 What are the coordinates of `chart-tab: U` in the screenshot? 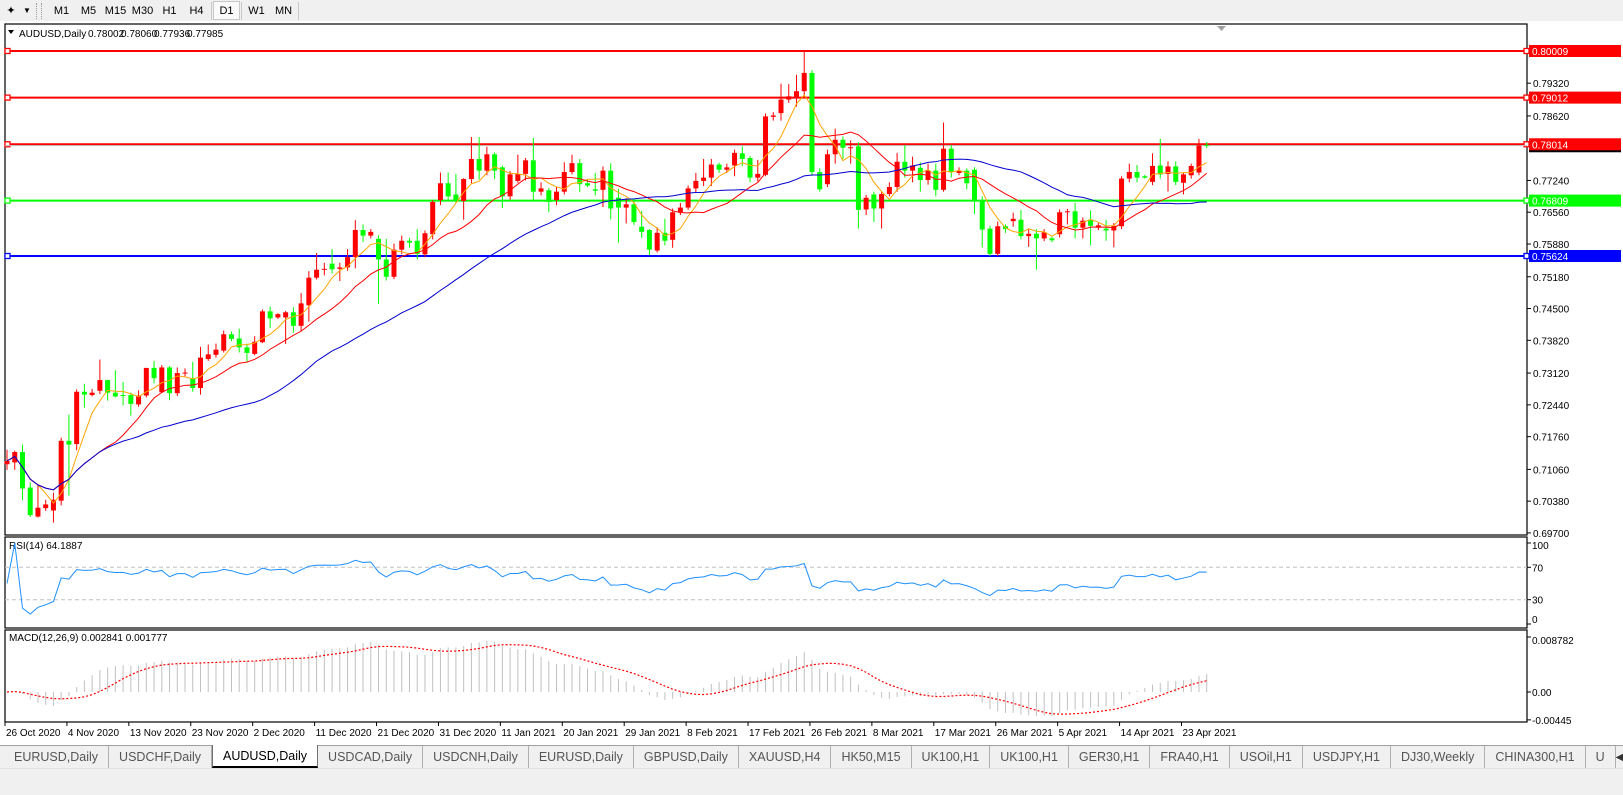 It's located at (1601, 757).